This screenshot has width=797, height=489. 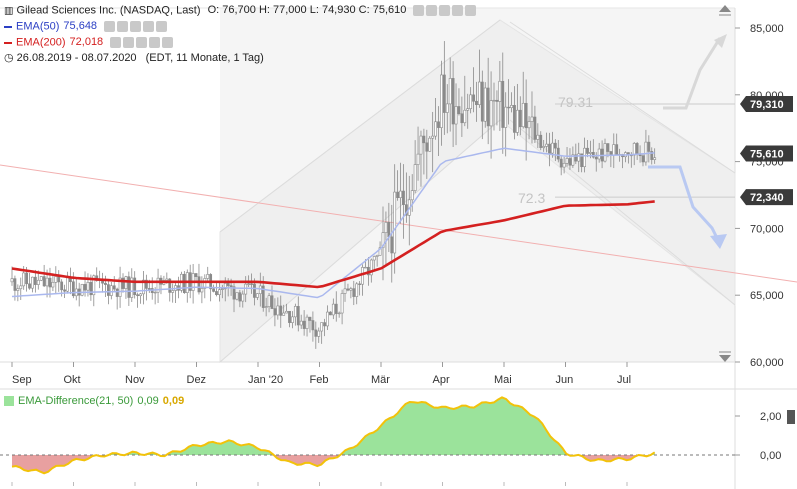 What do you see at coordinates (307, 10) in the screenshot?
I see `ohlc-readout: O: 76,700 H: 77,000 L: 74,930 C: 75,610` at bounding box center [307, 10].